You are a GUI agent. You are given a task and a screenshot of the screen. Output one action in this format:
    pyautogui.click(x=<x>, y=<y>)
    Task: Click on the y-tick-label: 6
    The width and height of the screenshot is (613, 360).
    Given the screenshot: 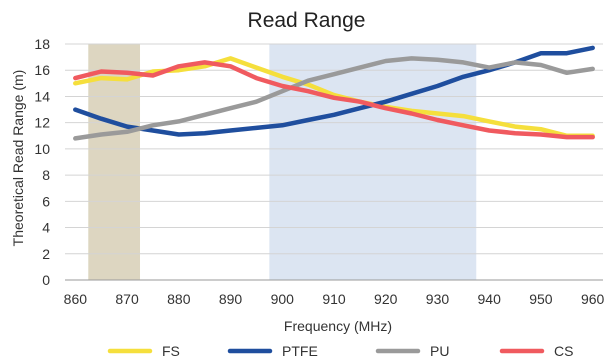 What is the action you would take?
    pyautogui.click(x=46, y=201)
    